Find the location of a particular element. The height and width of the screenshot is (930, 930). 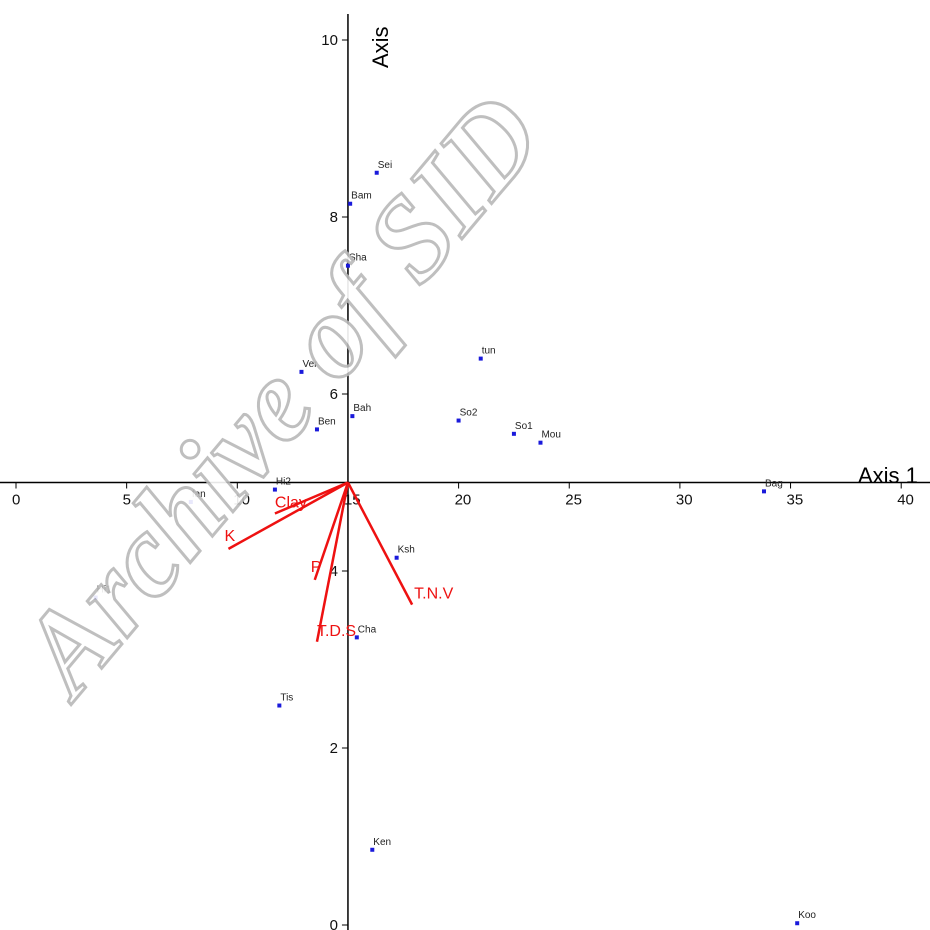

site-label: So1 is located at coordinates (524, 426).